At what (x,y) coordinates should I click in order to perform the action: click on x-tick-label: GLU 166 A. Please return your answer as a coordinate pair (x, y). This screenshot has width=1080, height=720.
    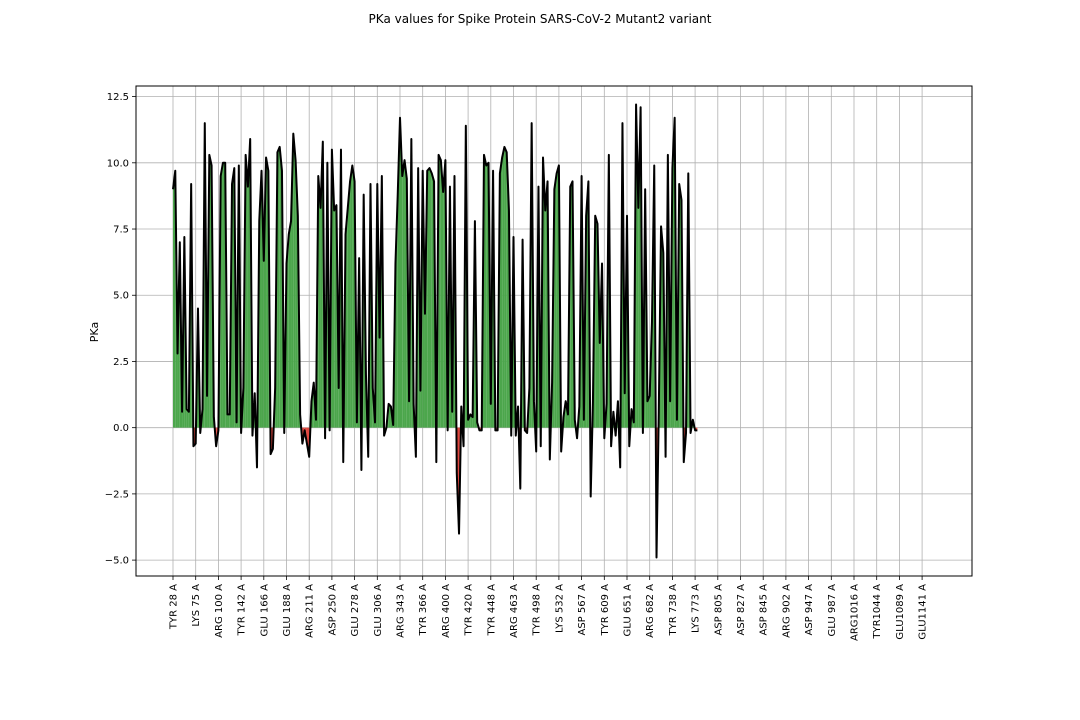
    Looking at the image, I should click on (264, 610).